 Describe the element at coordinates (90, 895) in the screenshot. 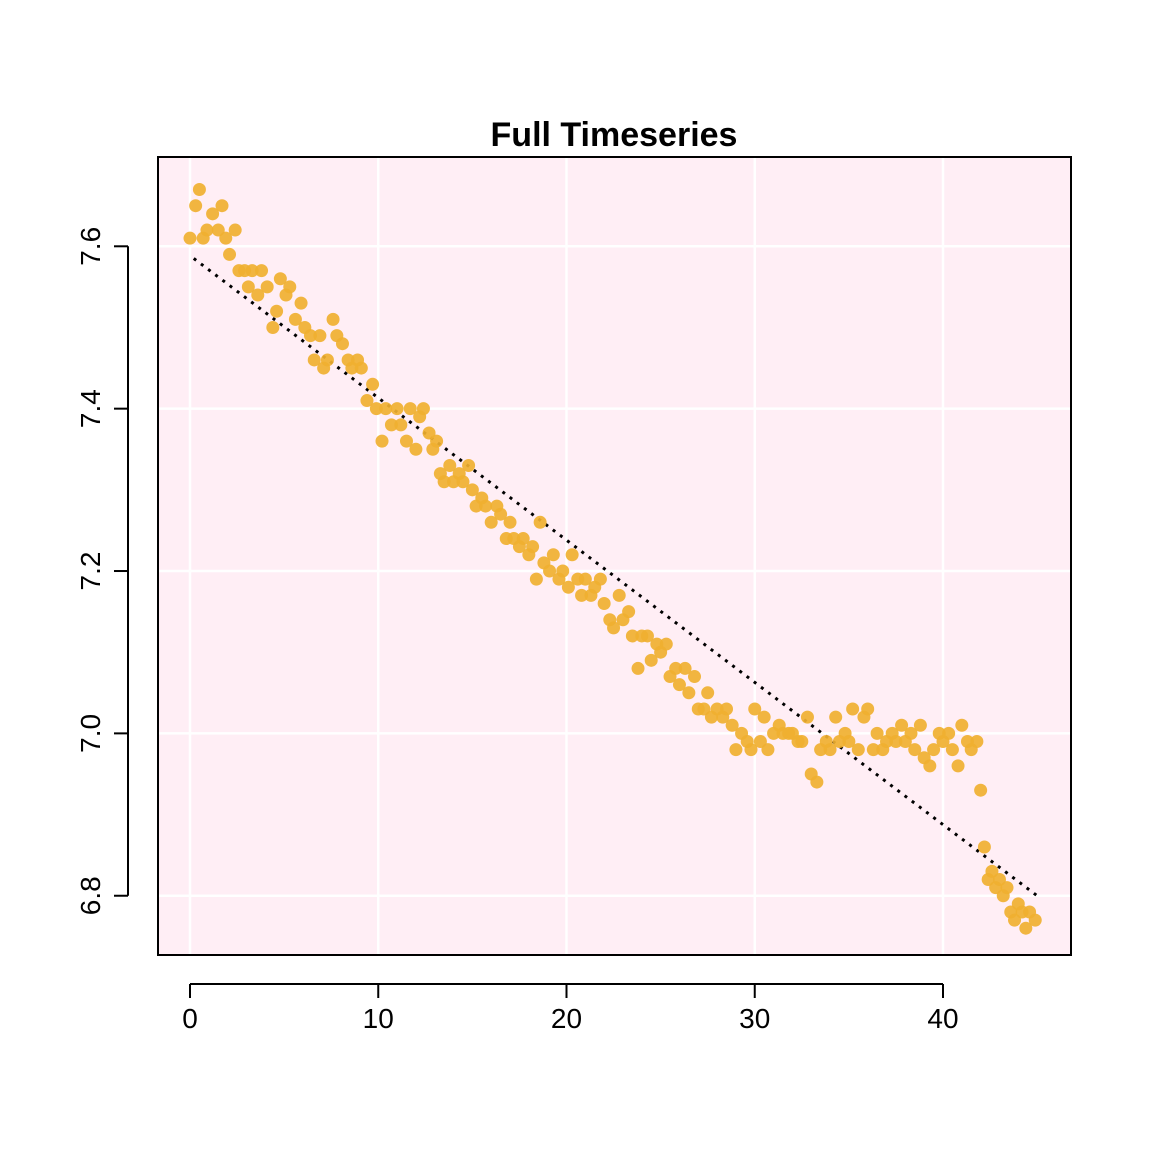

I see `y-tick-label-0: 6.8` at that location.